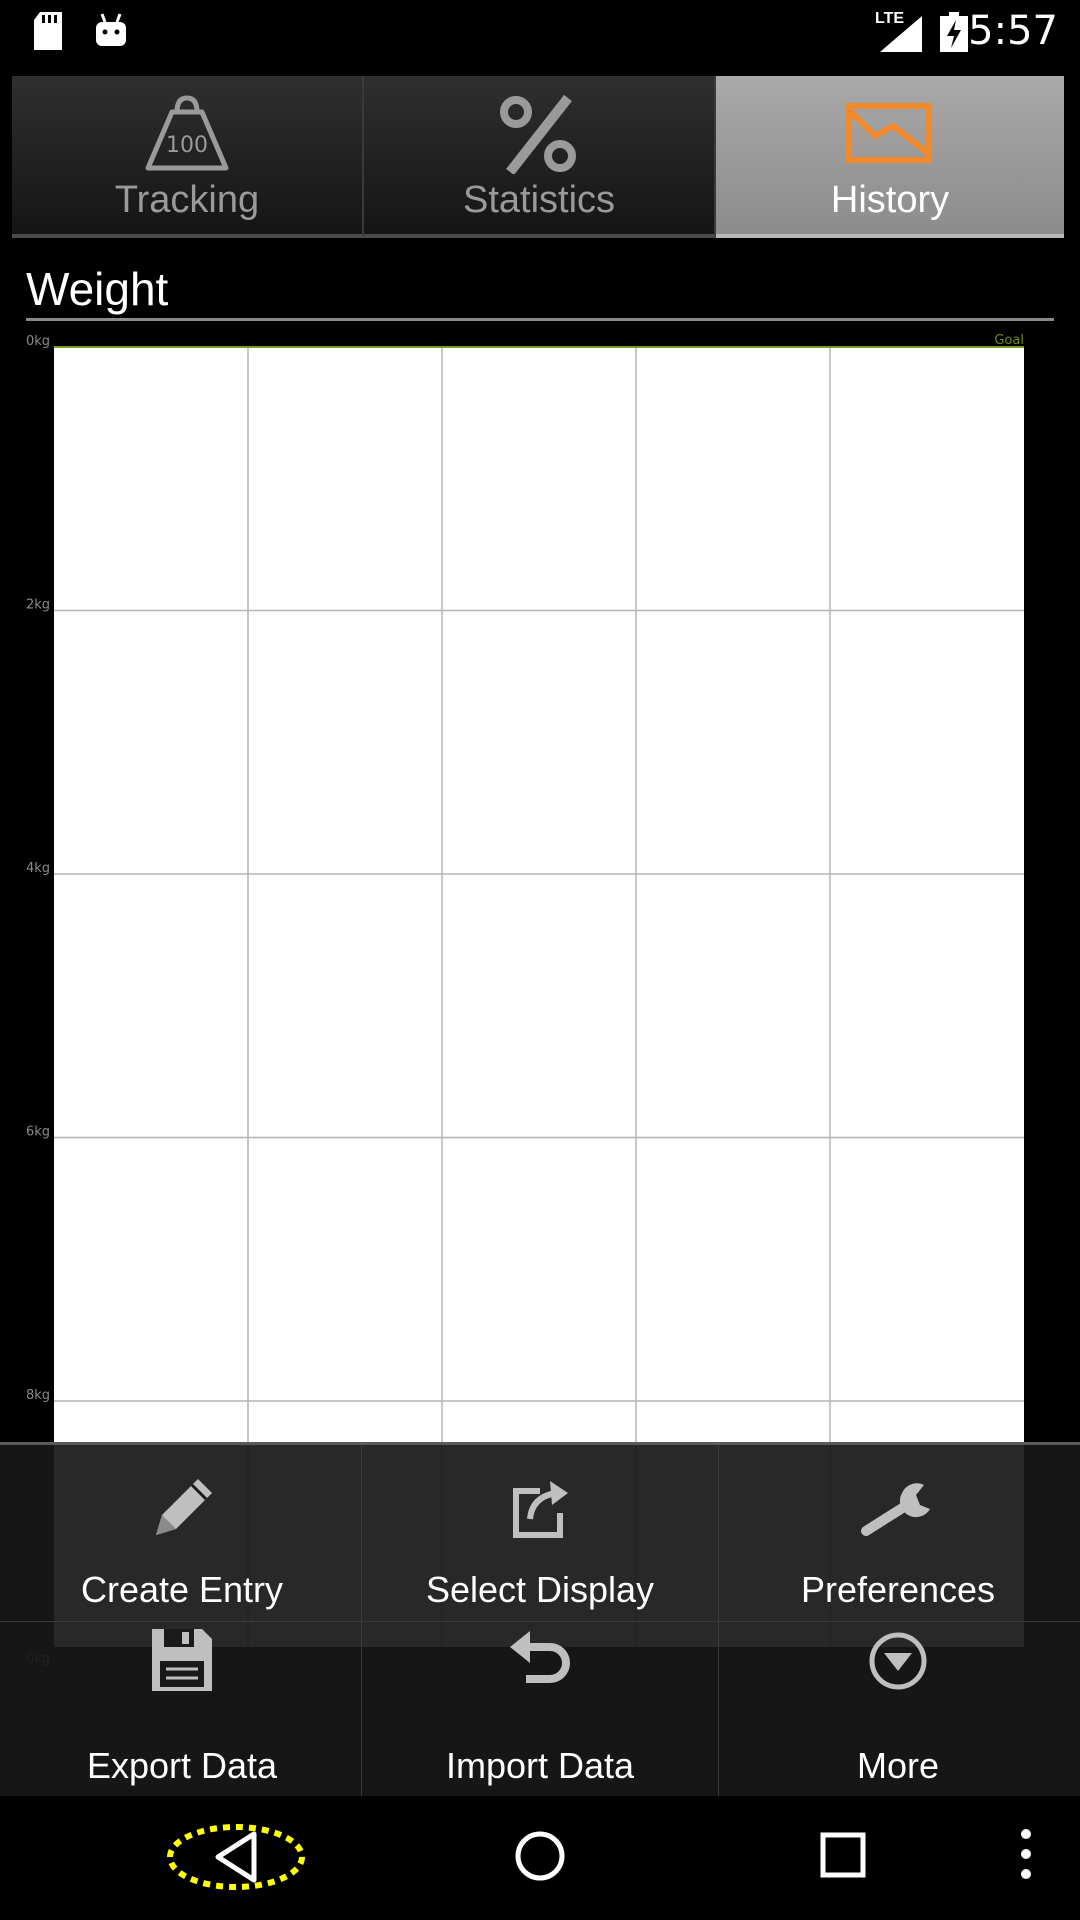  I want to click on preferences-button: Preferences, so click(898, 1532).